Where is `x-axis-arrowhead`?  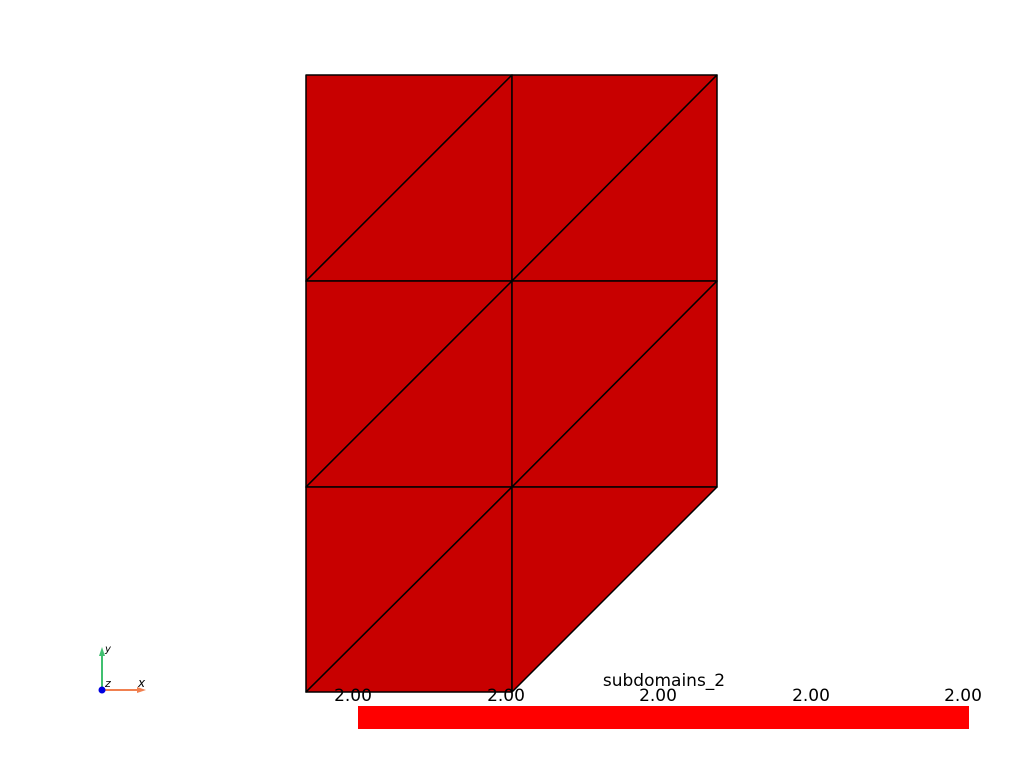 x-axis-arrowhead is located at coordinates (141, 690).